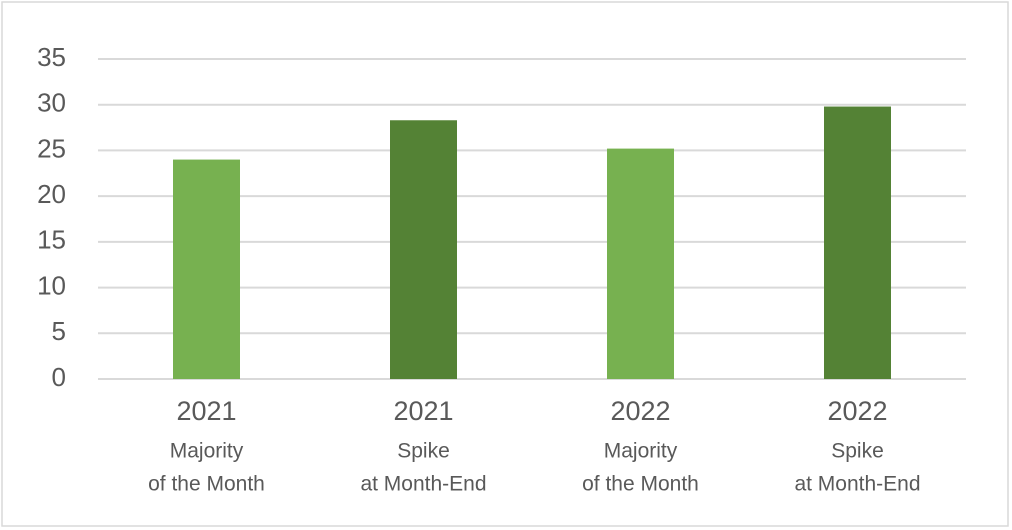 This screenshot has width=1012, height=530. I want to click on y-tick-label: 15, so click(51, 240).